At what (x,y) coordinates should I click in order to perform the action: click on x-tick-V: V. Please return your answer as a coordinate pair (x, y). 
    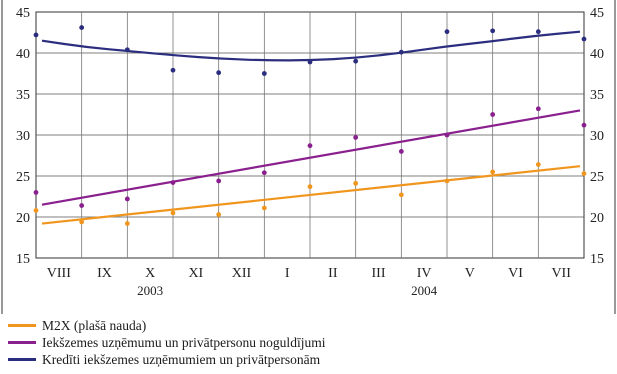
    Looking at the image, I should click on (470, 273).